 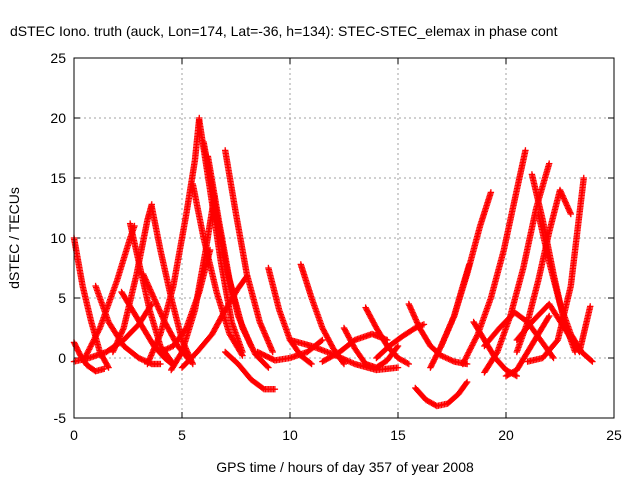 What do you see at coordinates (62, 298) in the screenshot?
I see `y-tick-label: 5` at bounding box center [62, 298].